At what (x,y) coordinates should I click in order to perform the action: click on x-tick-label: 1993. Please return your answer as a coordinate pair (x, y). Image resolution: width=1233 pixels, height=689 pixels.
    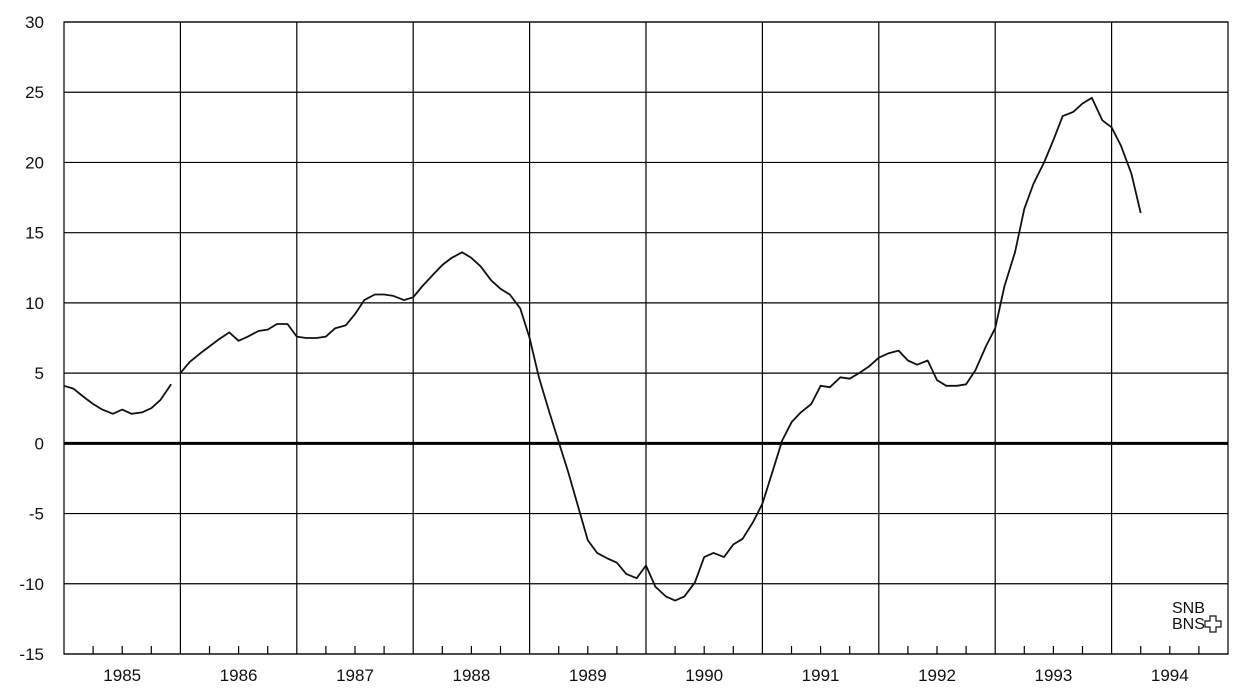
    Looking at the image, I should click on (1053, 675).